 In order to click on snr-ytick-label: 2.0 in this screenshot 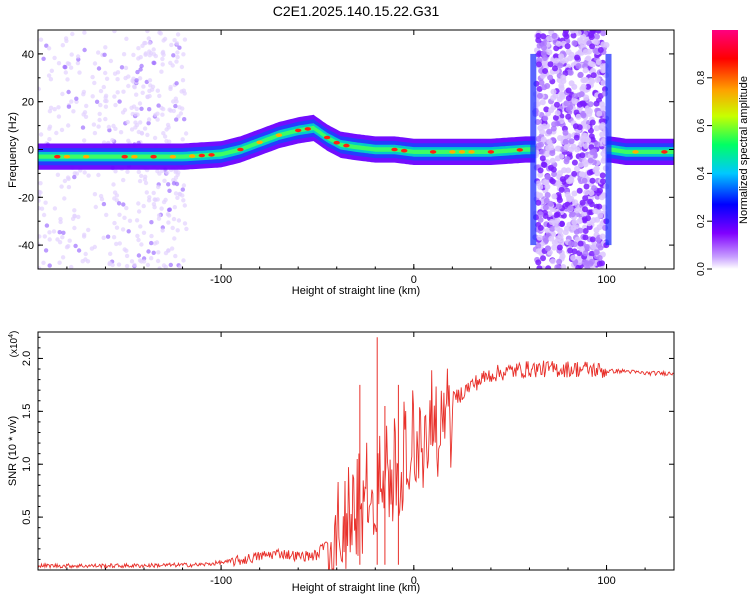, I will do `click(27, 358)`.